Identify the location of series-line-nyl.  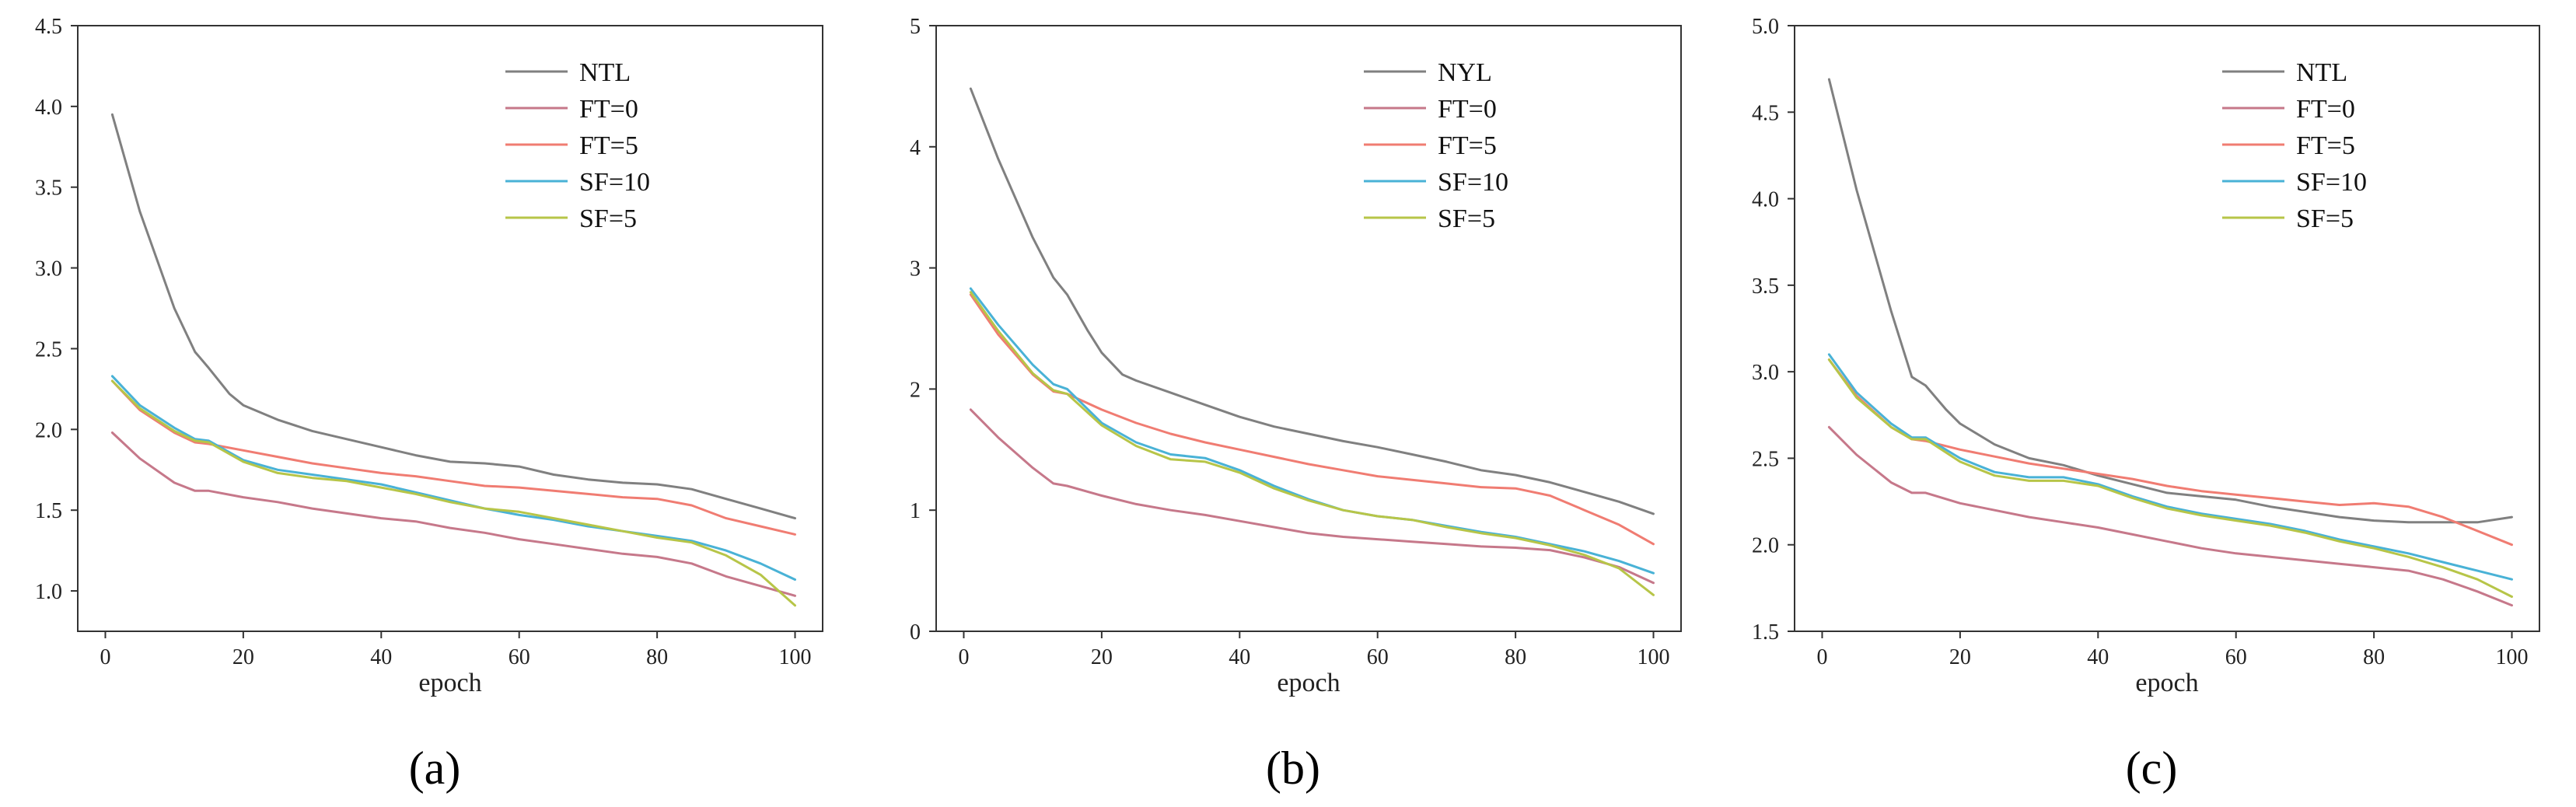
(1312, 301).